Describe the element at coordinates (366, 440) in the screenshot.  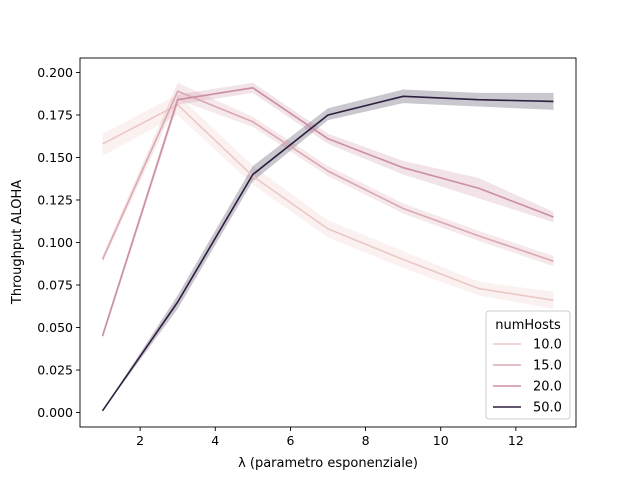
I see `x-tick-label: 8` at that location.